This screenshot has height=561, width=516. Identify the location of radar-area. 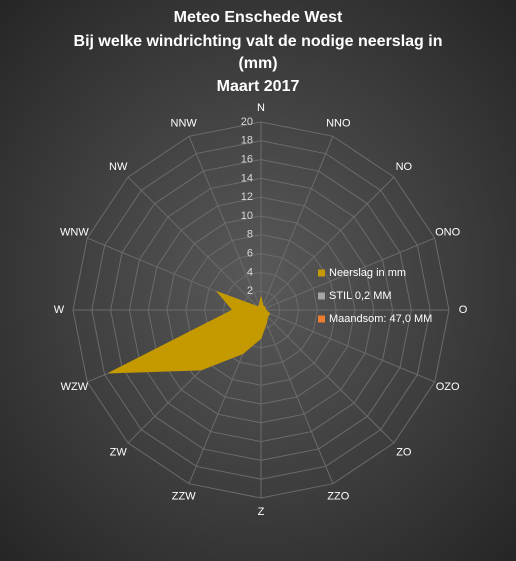
(189, 332).